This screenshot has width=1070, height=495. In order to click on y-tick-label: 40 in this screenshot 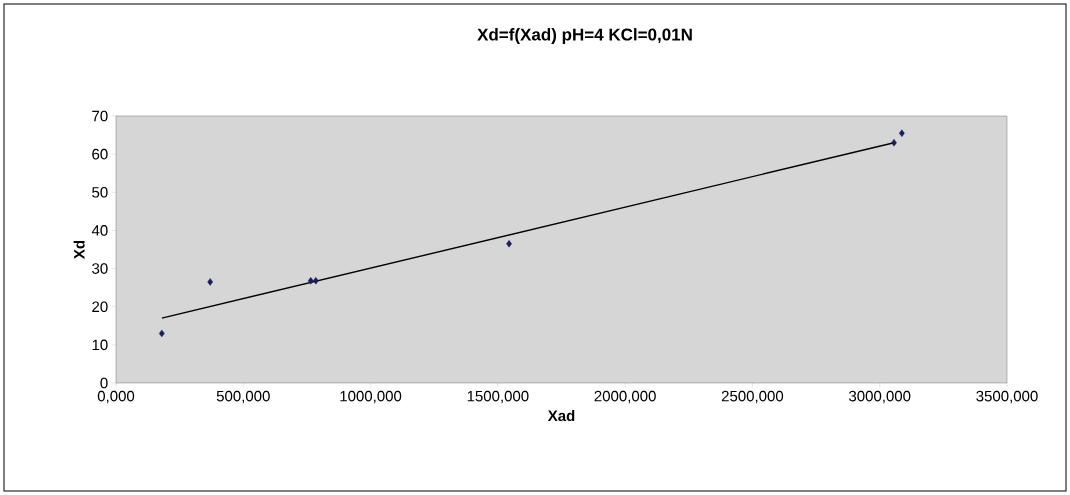, I will do `click(99, 230)`.